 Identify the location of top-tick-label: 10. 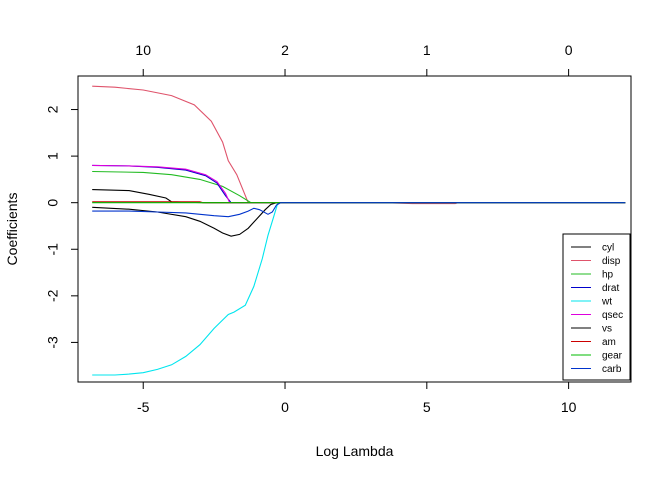
(143, 50).